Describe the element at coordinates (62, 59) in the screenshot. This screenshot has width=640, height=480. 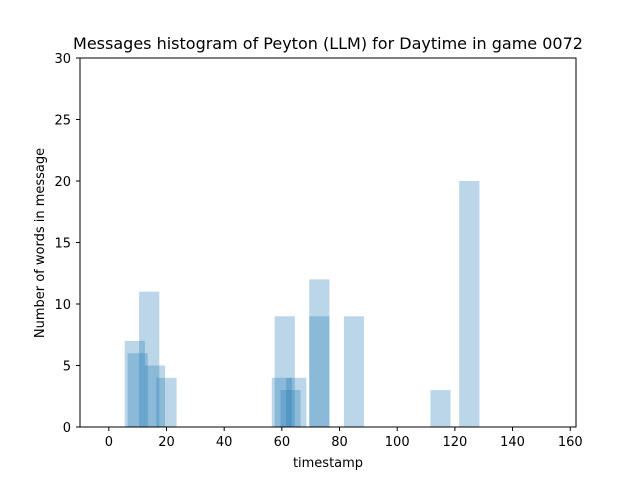
I see `y-tick-label: 30` at that location.